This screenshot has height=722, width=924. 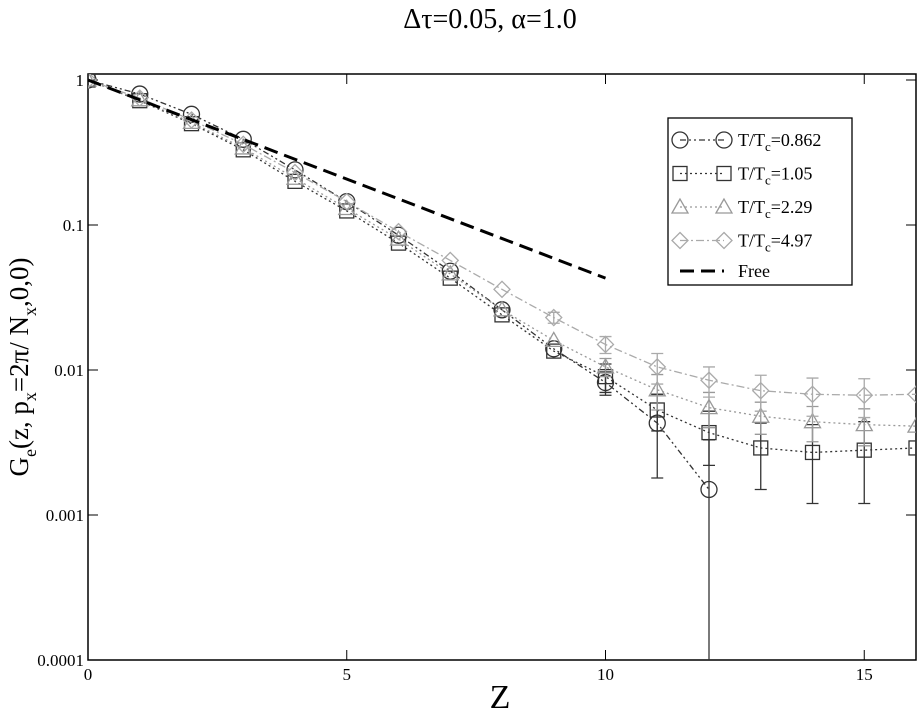 What do you see at coordinates (605, 674) in the screenshot?
I see `x-tick-label: 10` at bounding box center [605, 674].